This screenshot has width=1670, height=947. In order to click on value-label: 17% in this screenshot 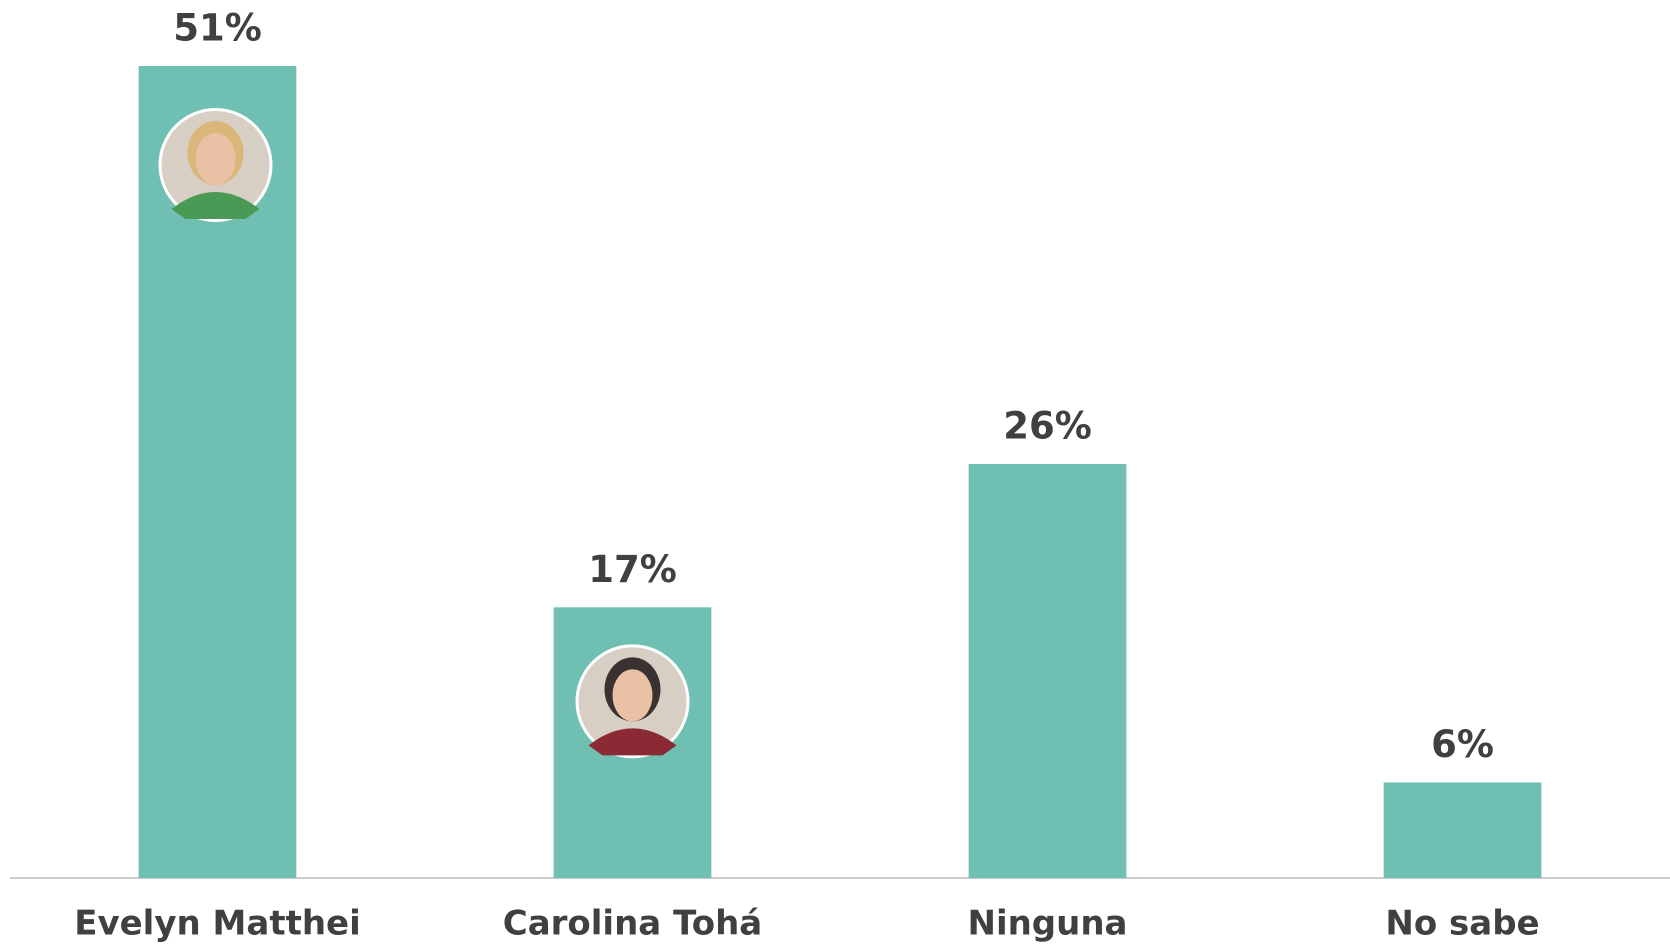, I will do `click(632, 569)`.